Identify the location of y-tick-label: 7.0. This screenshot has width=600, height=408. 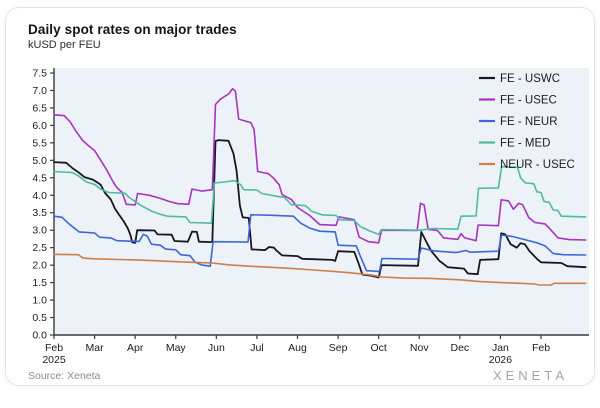
(39, 91).